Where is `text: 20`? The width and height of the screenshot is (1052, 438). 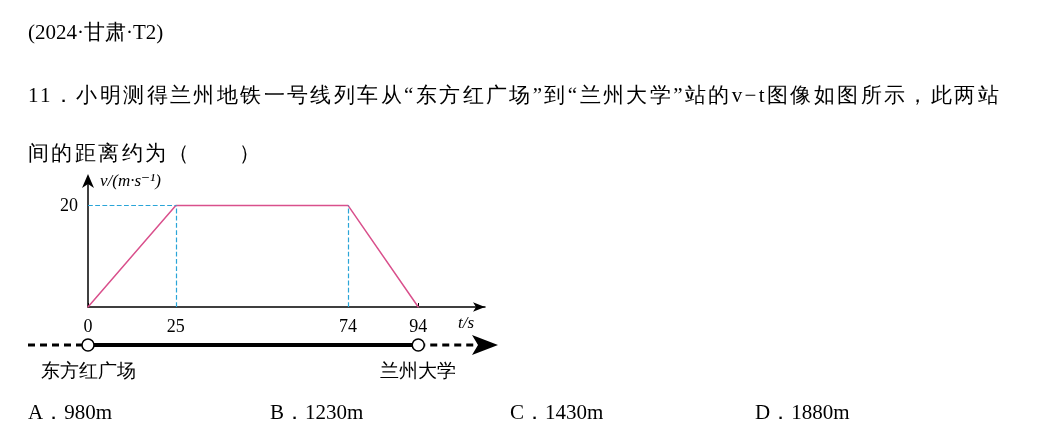 text: 20 is located at coordinates (69, 205).